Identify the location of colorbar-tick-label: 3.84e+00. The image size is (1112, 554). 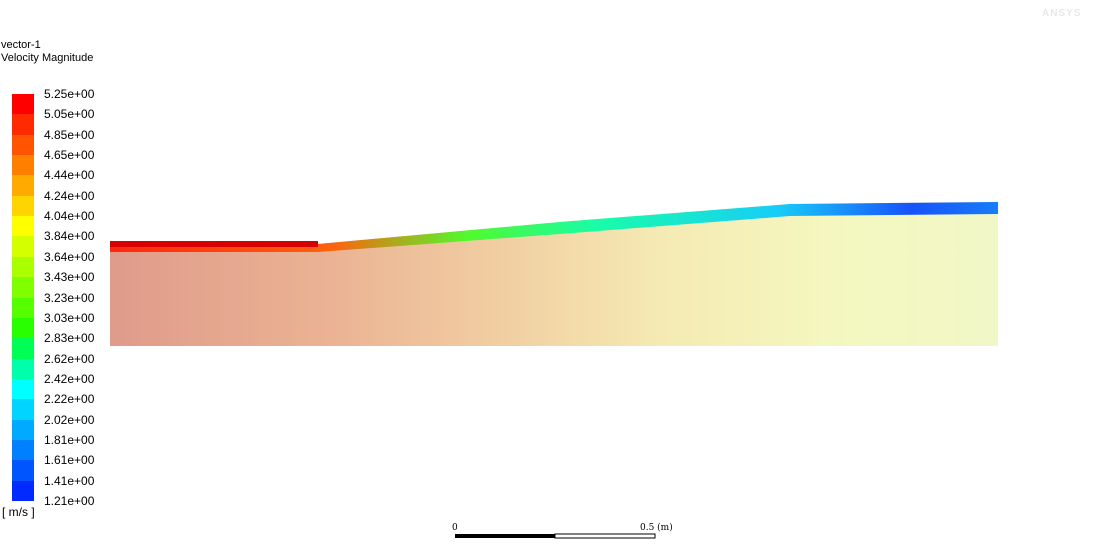
(69, 236).